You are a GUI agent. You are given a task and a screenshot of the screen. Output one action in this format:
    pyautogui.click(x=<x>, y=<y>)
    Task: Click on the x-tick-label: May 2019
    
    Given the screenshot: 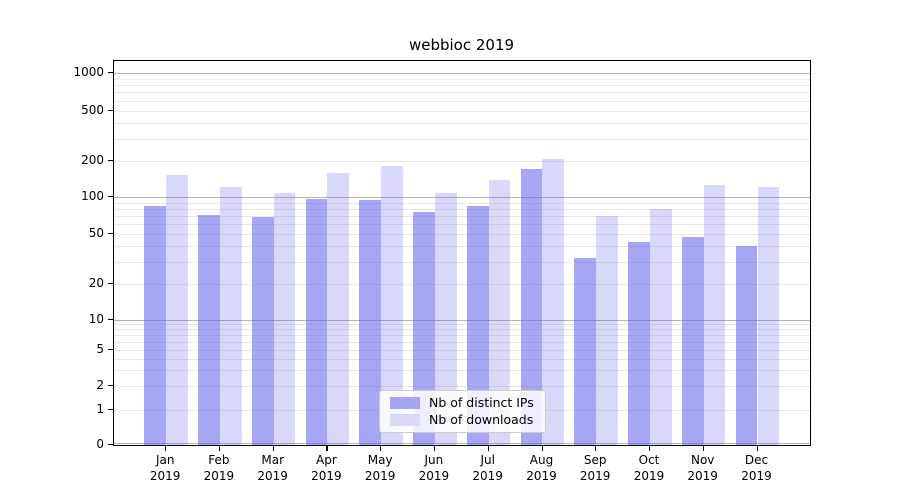 What is the action you would take?
    pyautogui.click(x=380, y=468)
    